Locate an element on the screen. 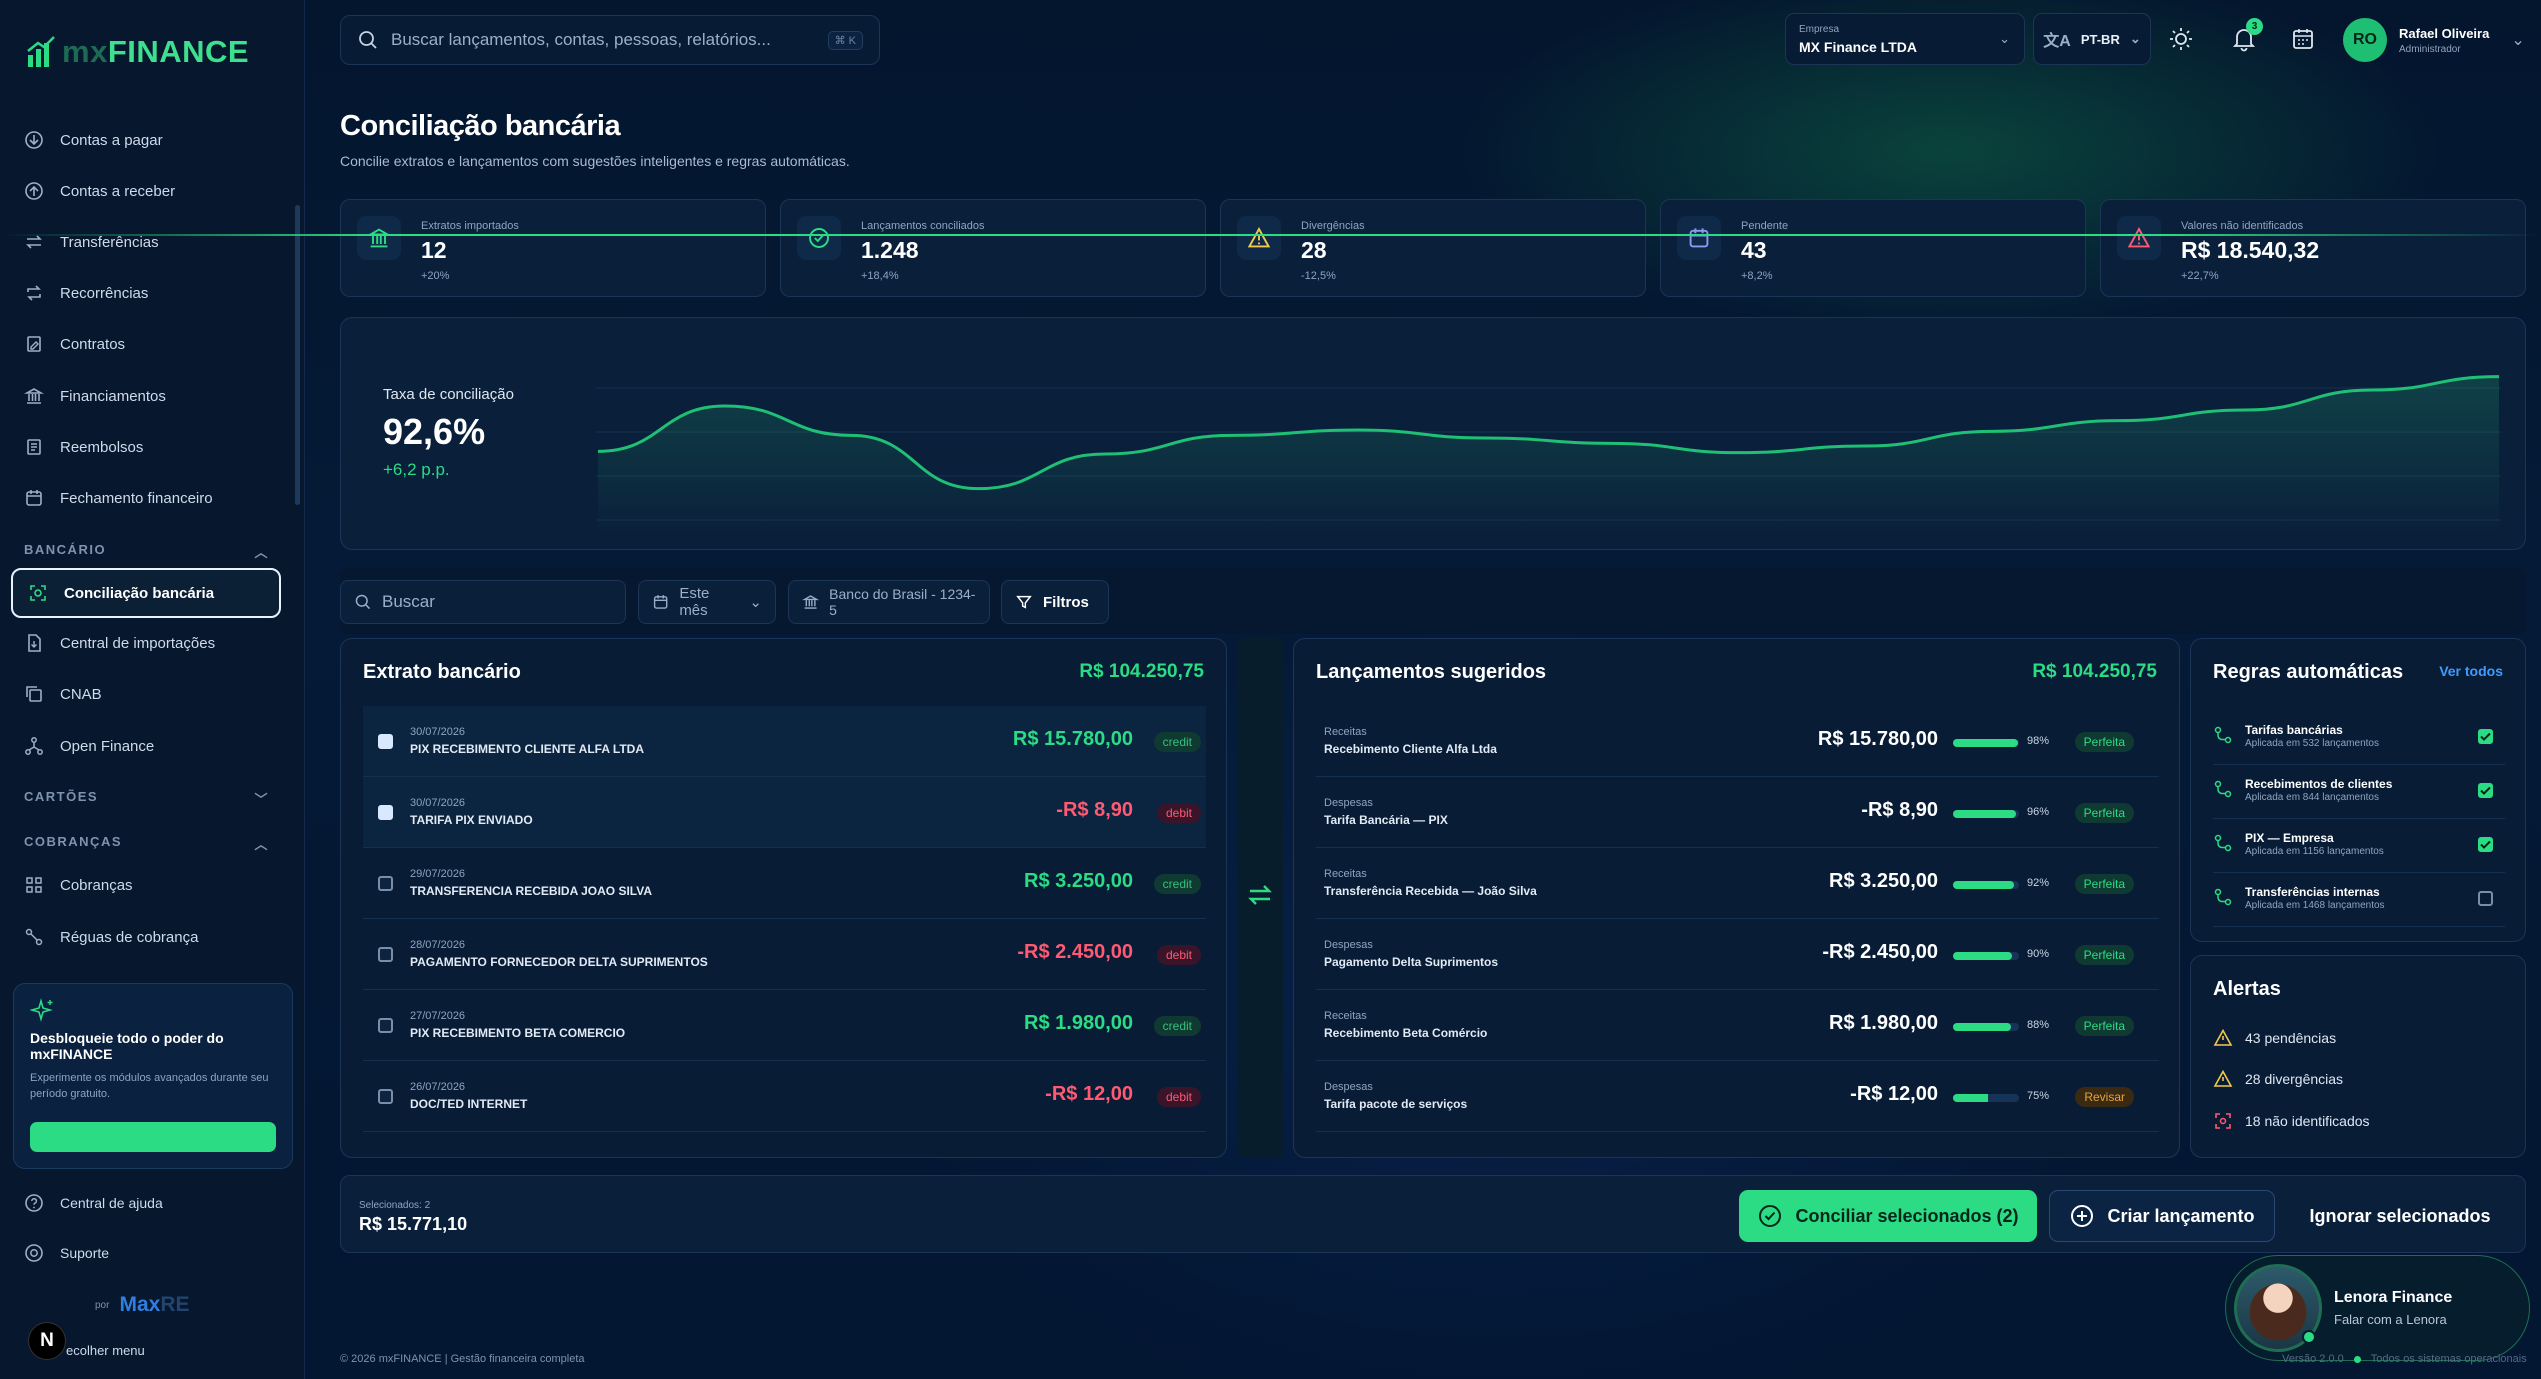 This screenshot has width=2541, height=1379. sidebar-item-transferencias: Transferências is located at coordinates (152, 242).